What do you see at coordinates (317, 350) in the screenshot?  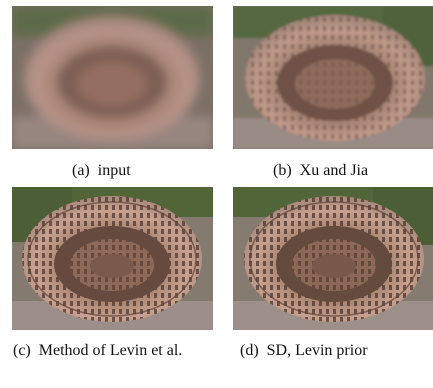 I see `caption-d-text: SD, Levin prior` at bounding box center [317, 350].